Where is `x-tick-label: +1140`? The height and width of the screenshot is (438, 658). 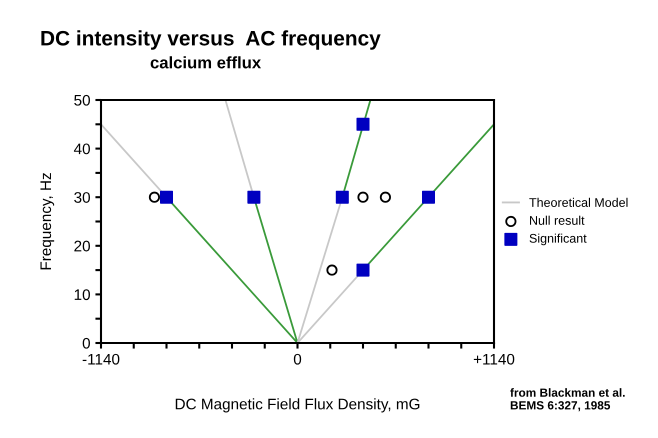 x-tick-label: +1140 is located at coordinates (494, 359).